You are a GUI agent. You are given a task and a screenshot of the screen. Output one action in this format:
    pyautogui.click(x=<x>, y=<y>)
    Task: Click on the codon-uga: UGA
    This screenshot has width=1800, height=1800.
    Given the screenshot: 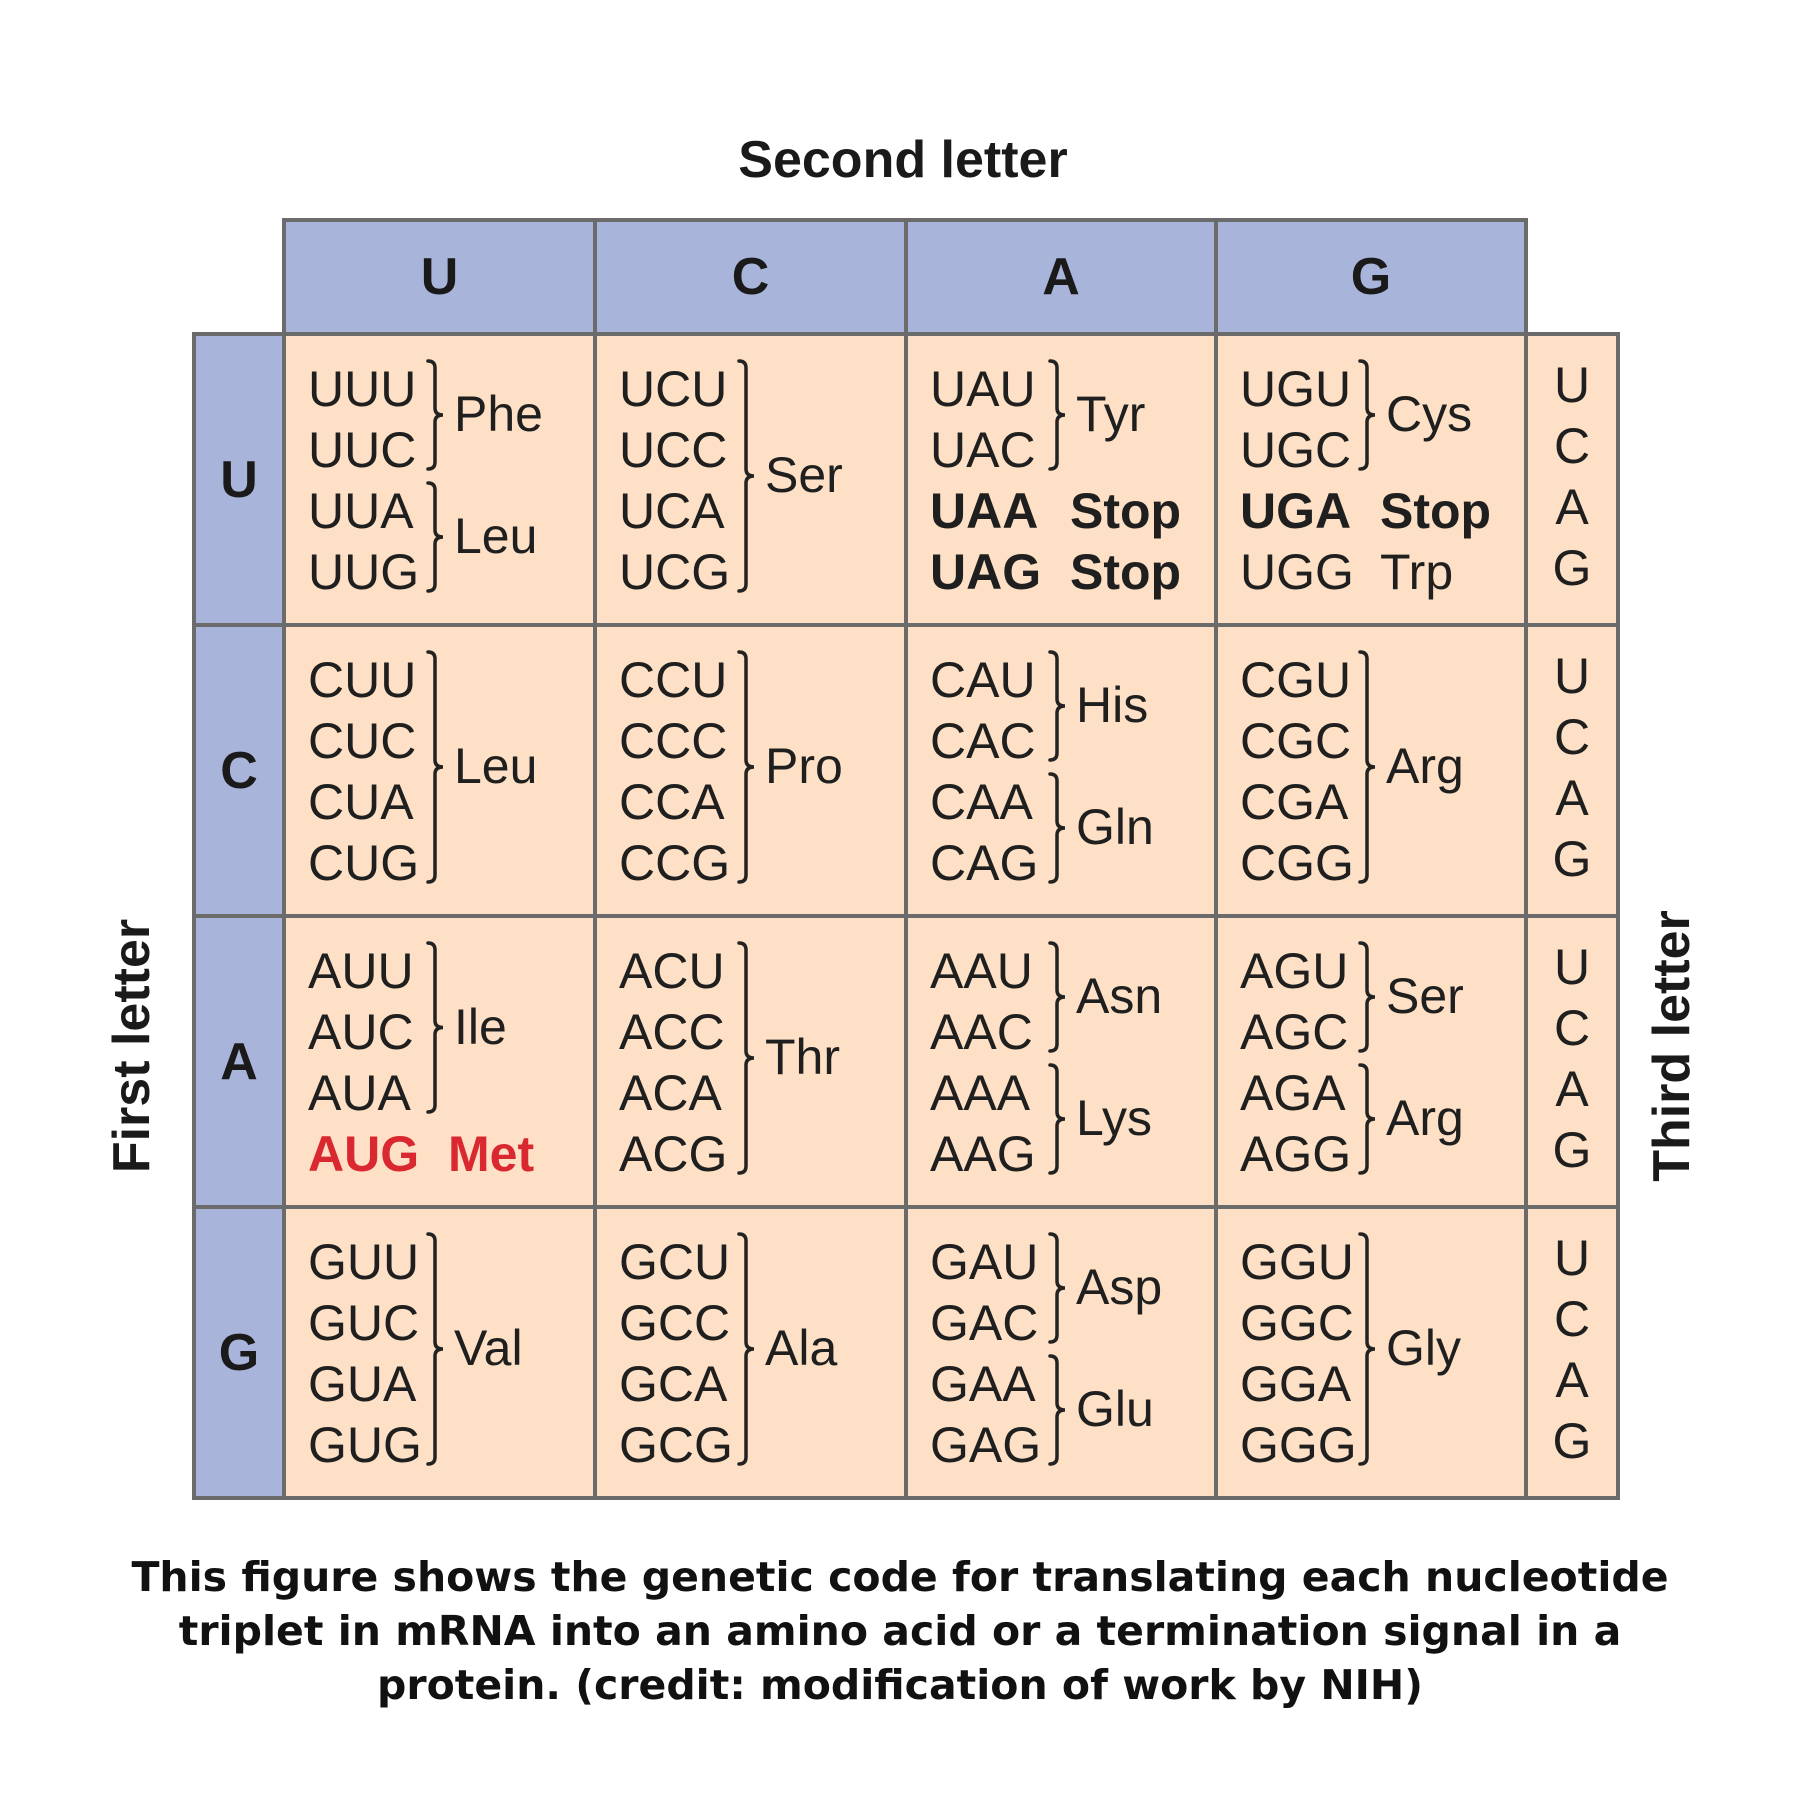 What is the action you would take?
    pyautogui.click(x=1296, y=511)
    